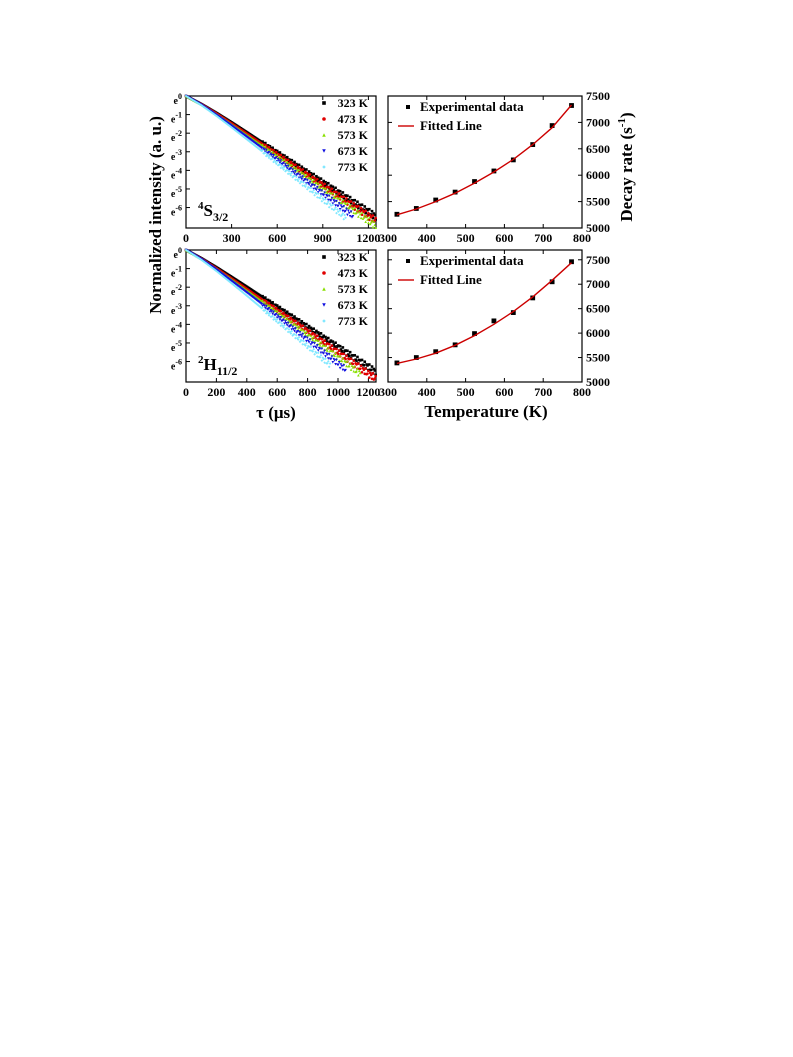 The height and width of the screenshot is (1057, 793). I want to click on x-tick-label-5: 800, so click(582, 238).